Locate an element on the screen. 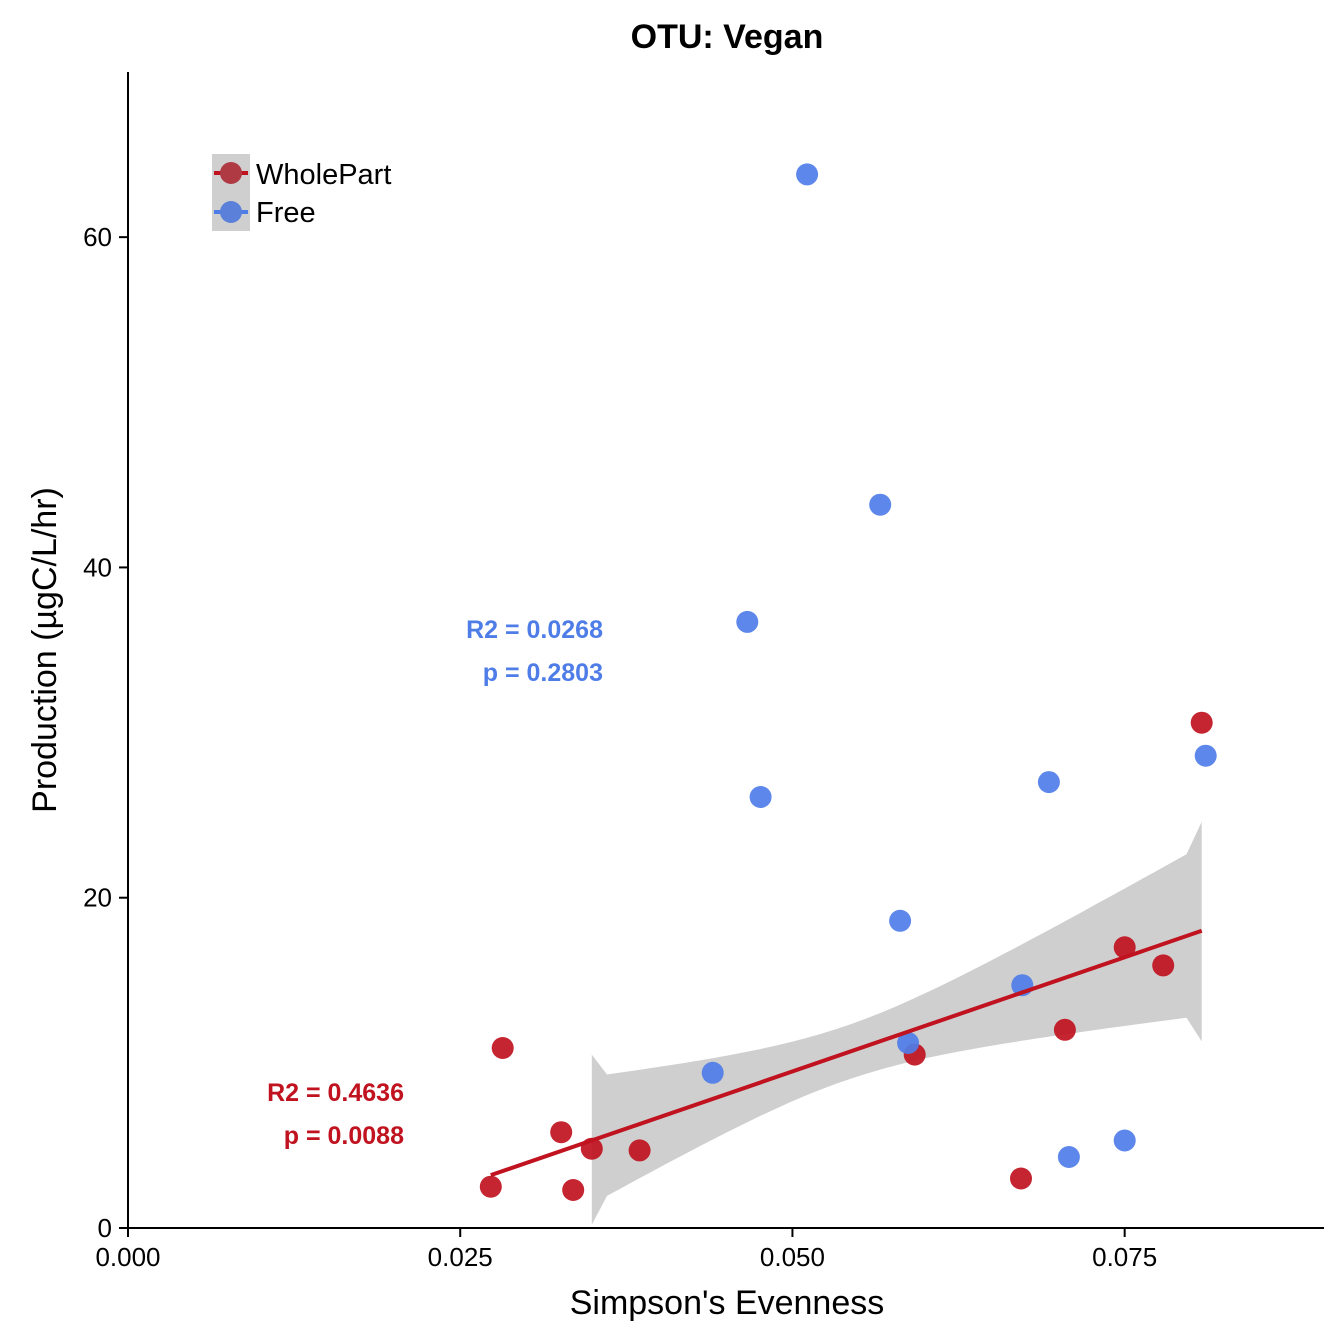 This screenshot has width=1344, height=1344. legend-label-free: Free is located at coordinates (286, 213).